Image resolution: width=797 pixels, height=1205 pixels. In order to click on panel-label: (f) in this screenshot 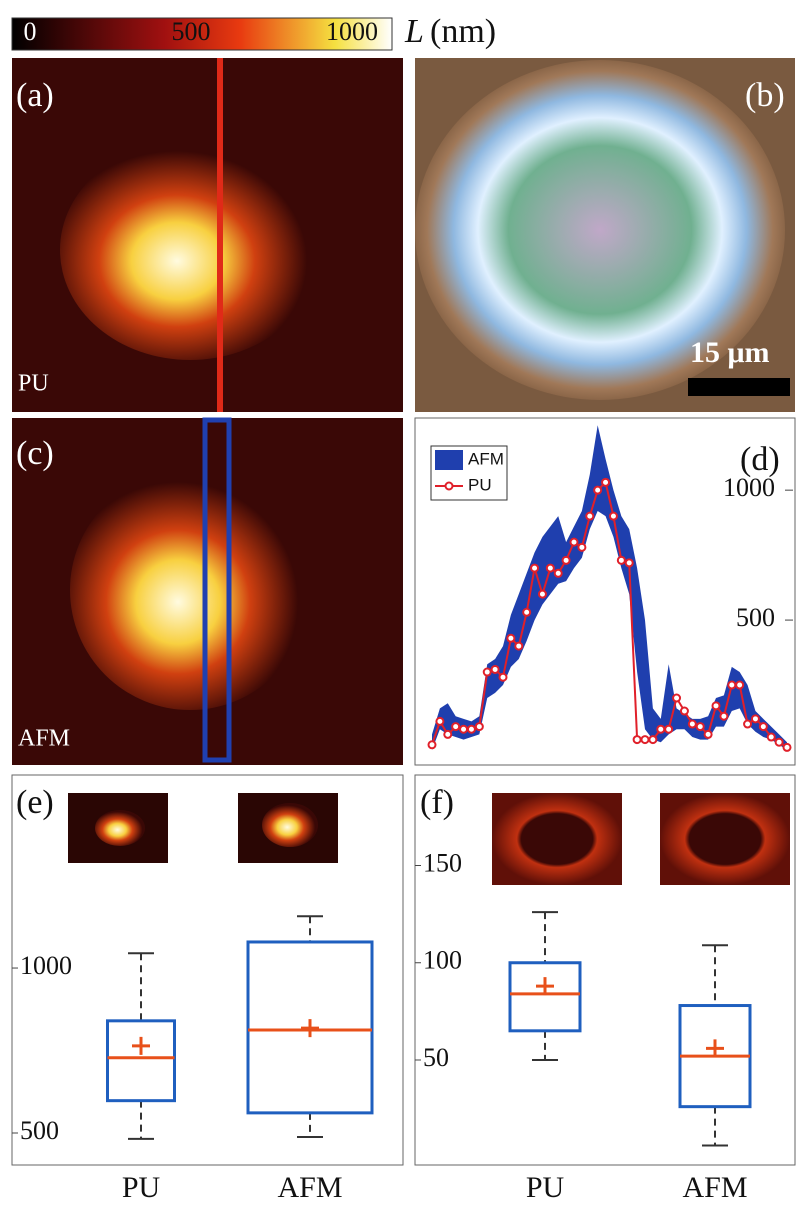, I will do `click(437, 802)`.